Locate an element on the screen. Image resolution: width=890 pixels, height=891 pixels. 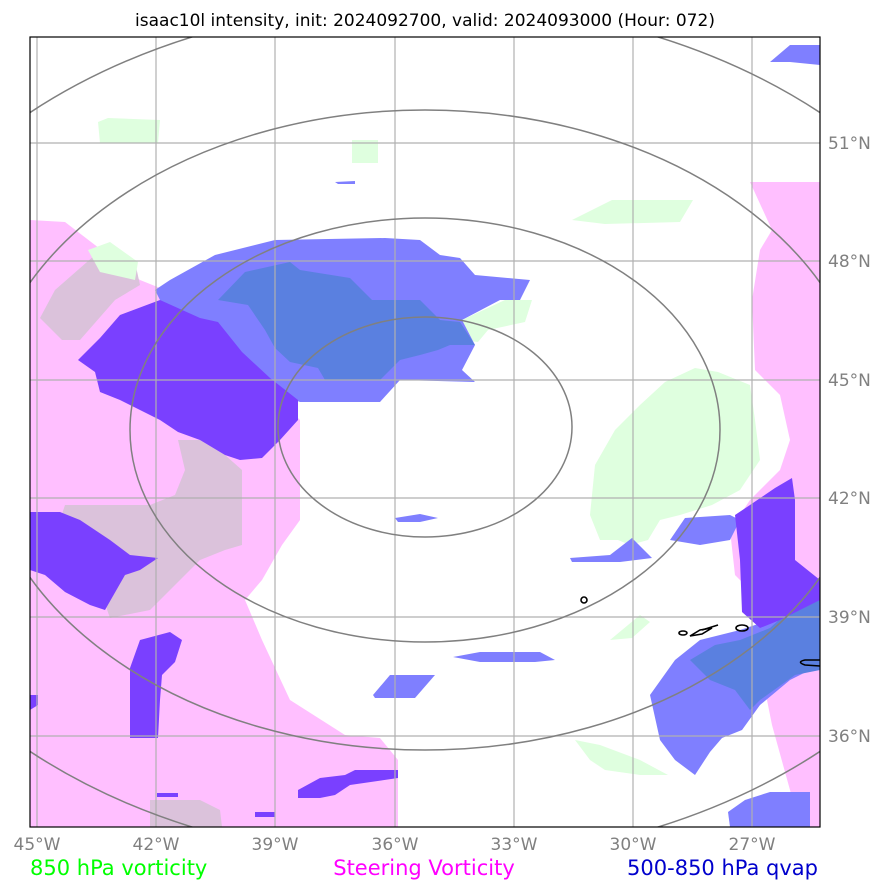
latitude-labels: 51°N 48°N 45°N 42°N 39°N 36°N is located at coordinates (849, 440).